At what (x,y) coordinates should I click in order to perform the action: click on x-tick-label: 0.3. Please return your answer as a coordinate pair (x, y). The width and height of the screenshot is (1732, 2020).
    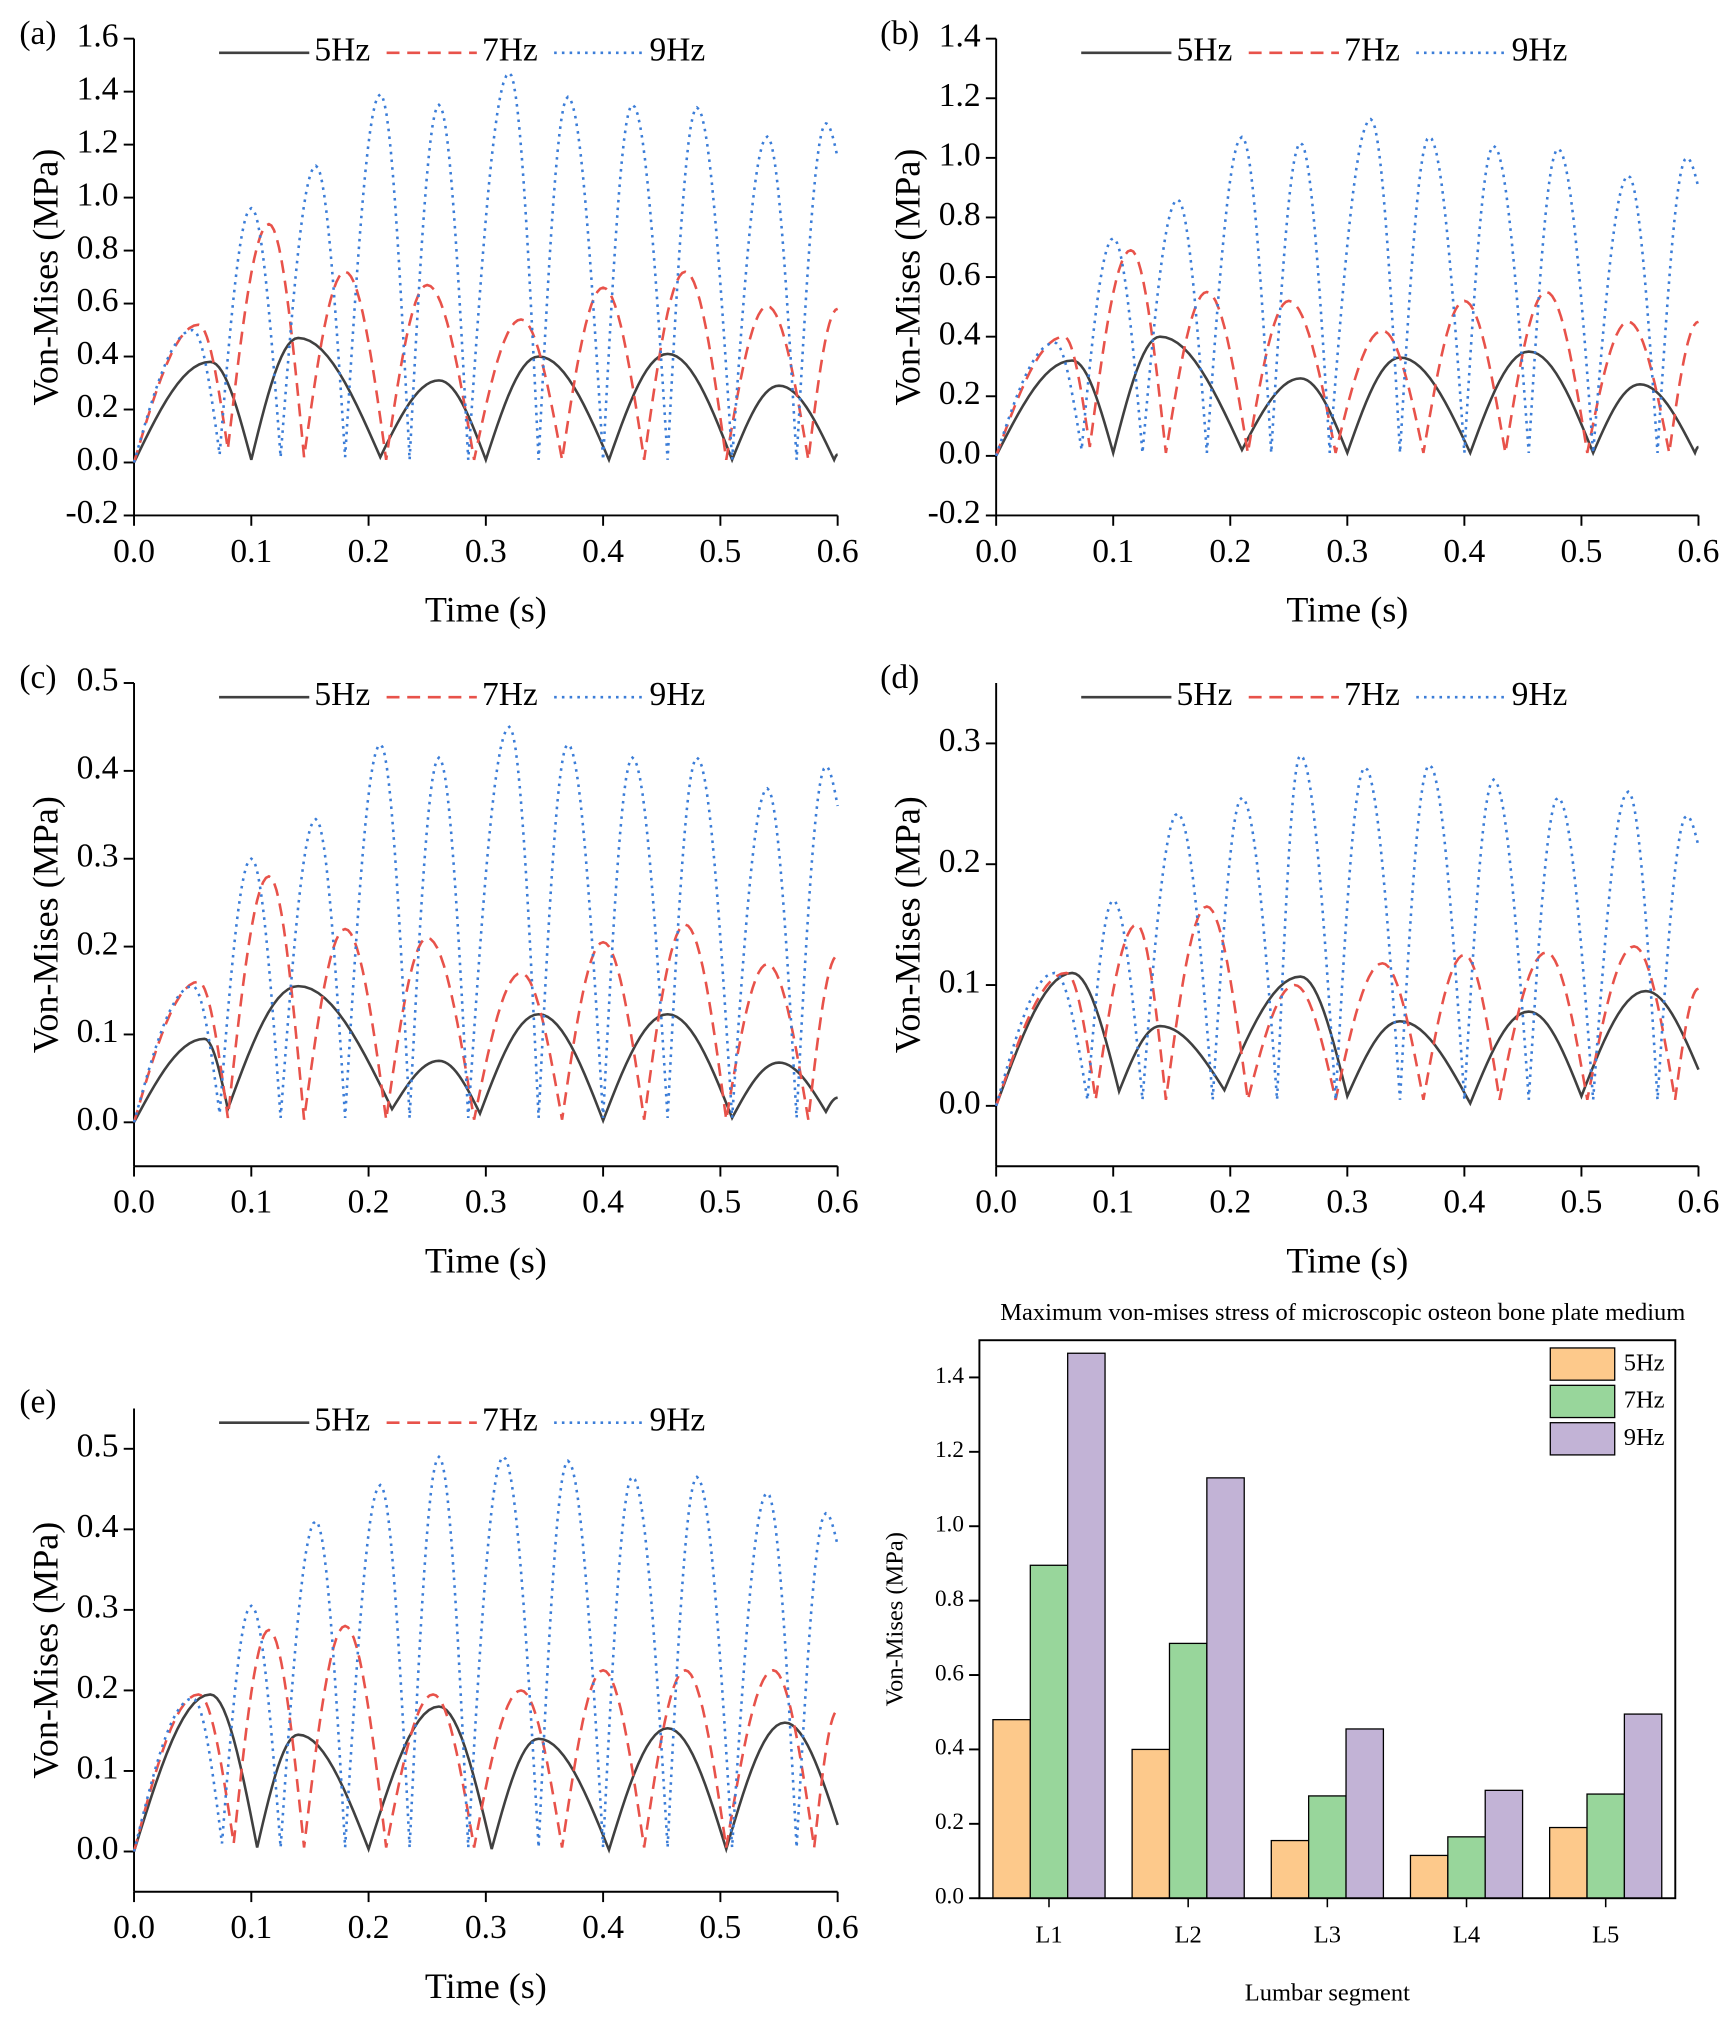
    Looking at the image, I should click on (486, 551).